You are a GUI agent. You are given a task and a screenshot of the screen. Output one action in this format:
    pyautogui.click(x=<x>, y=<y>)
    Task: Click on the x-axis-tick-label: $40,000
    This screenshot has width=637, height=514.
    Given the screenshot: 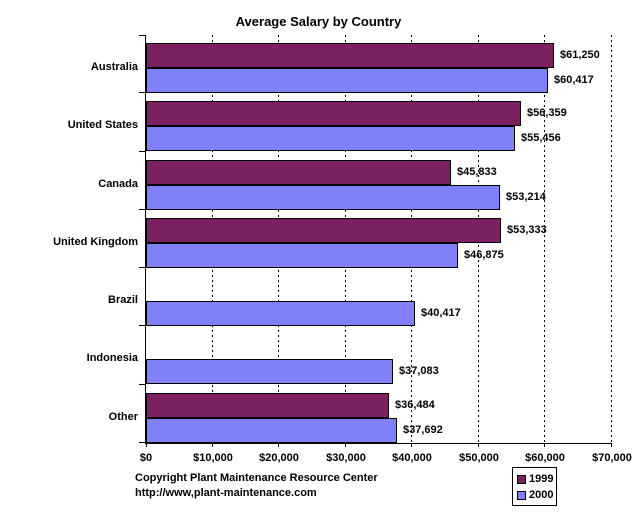 What is the action you would take?
    pyautogui.click(x=412, y=458)
    